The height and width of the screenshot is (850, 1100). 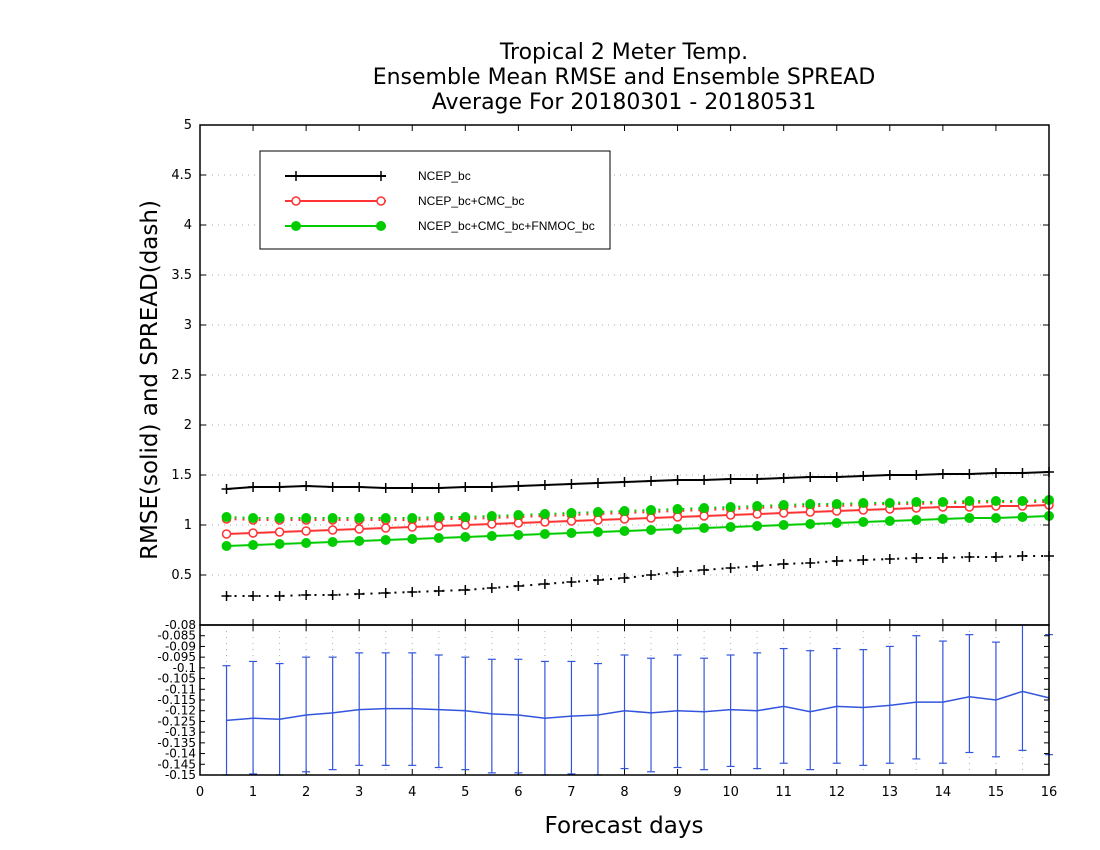 I want to click on bottom-y-tick-label: -0.145, so click(x=176, y=764).